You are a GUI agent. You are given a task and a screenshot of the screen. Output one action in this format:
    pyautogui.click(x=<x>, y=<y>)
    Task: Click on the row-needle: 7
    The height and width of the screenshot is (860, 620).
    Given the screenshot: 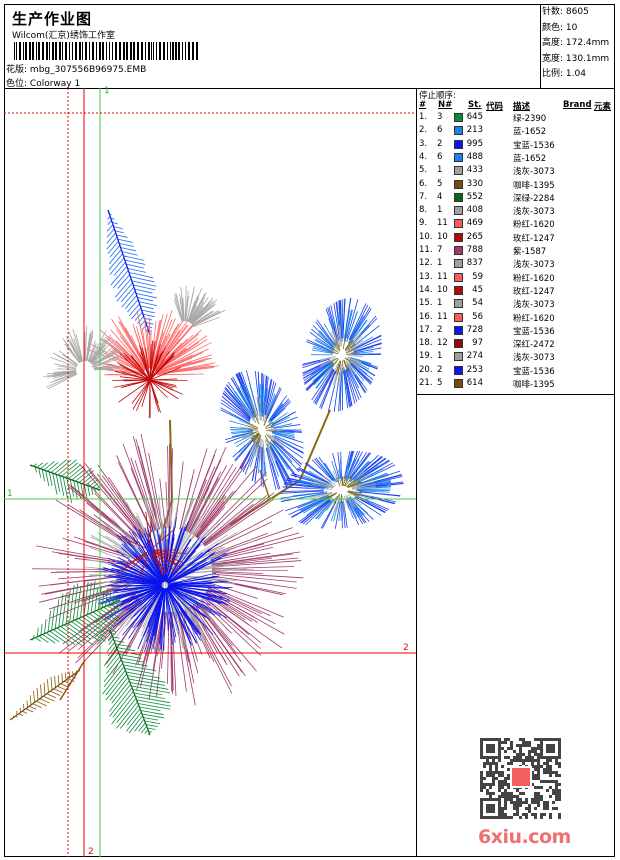 What is the action you would take?
    pyautogui.click(x=440, y=250)
    